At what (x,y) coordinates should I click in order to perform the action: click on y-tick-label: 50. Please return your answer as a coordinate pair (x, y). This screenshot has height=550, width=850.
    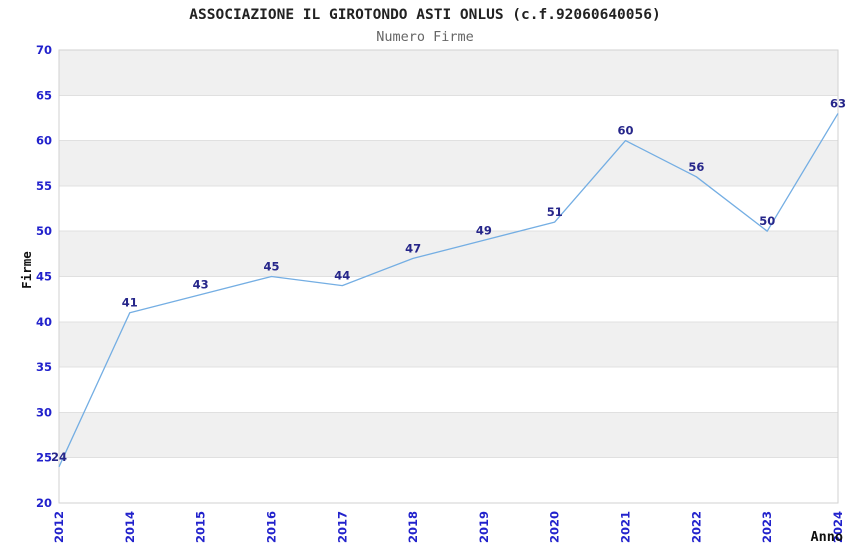
    Looking at the image, I should click on (44, 231).